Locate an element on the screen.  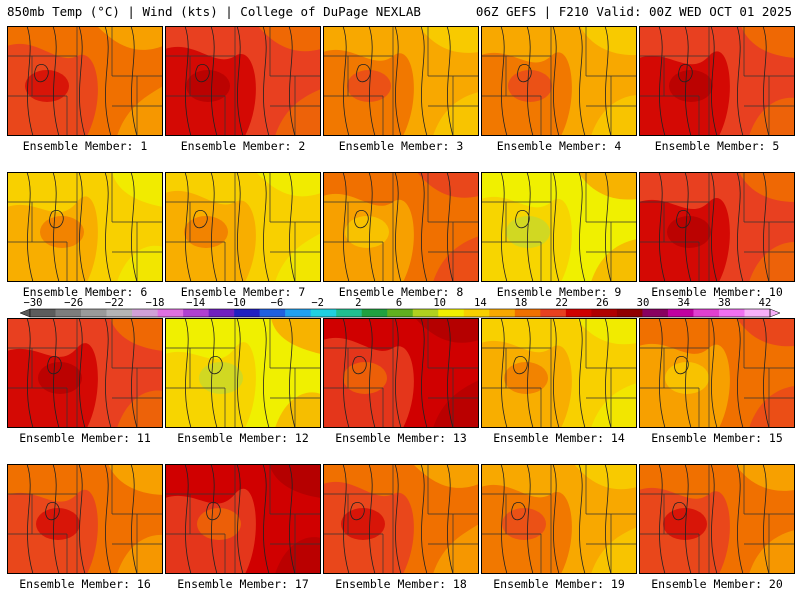
ensemble-panel: Ensemble Member: 20 is located at coordinates (717, 527).